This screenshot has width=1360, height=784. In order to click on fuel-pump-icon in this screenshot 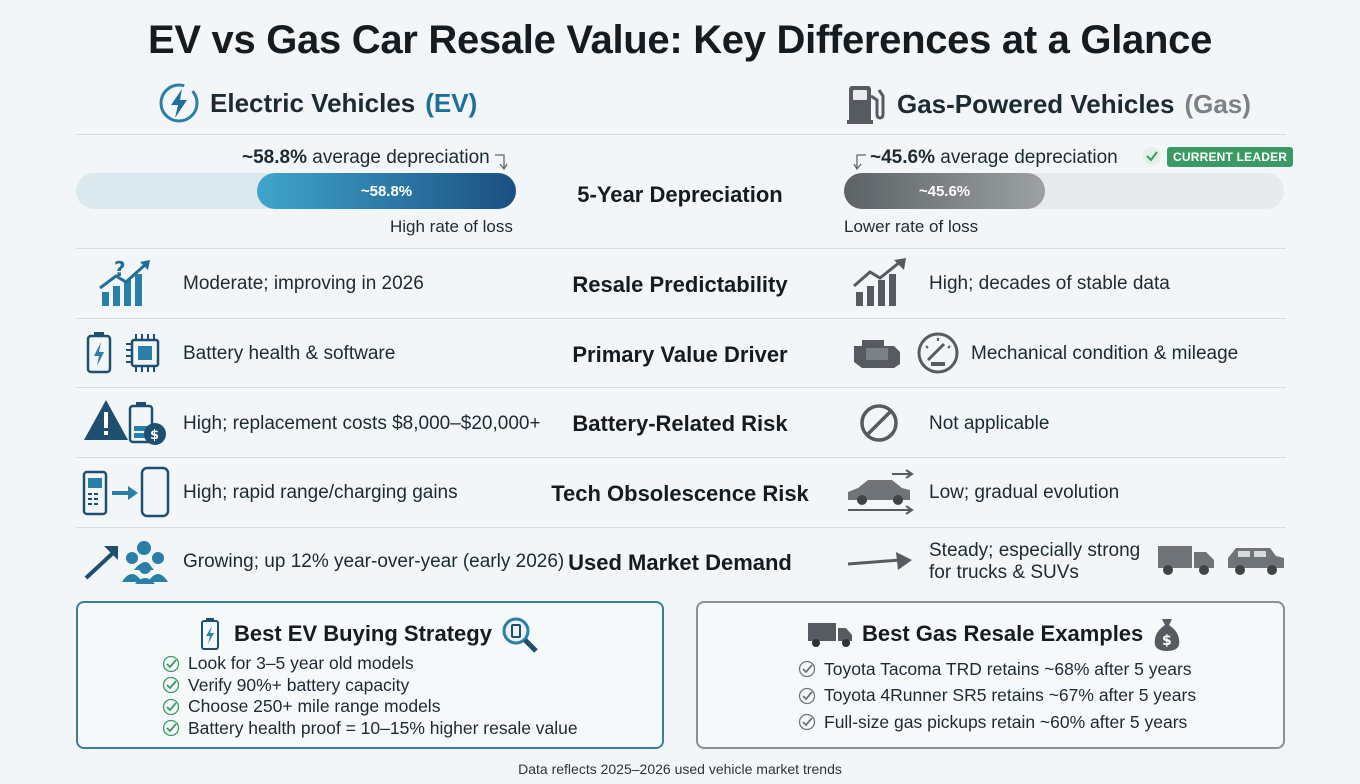, I will do `click(866, 105)`.